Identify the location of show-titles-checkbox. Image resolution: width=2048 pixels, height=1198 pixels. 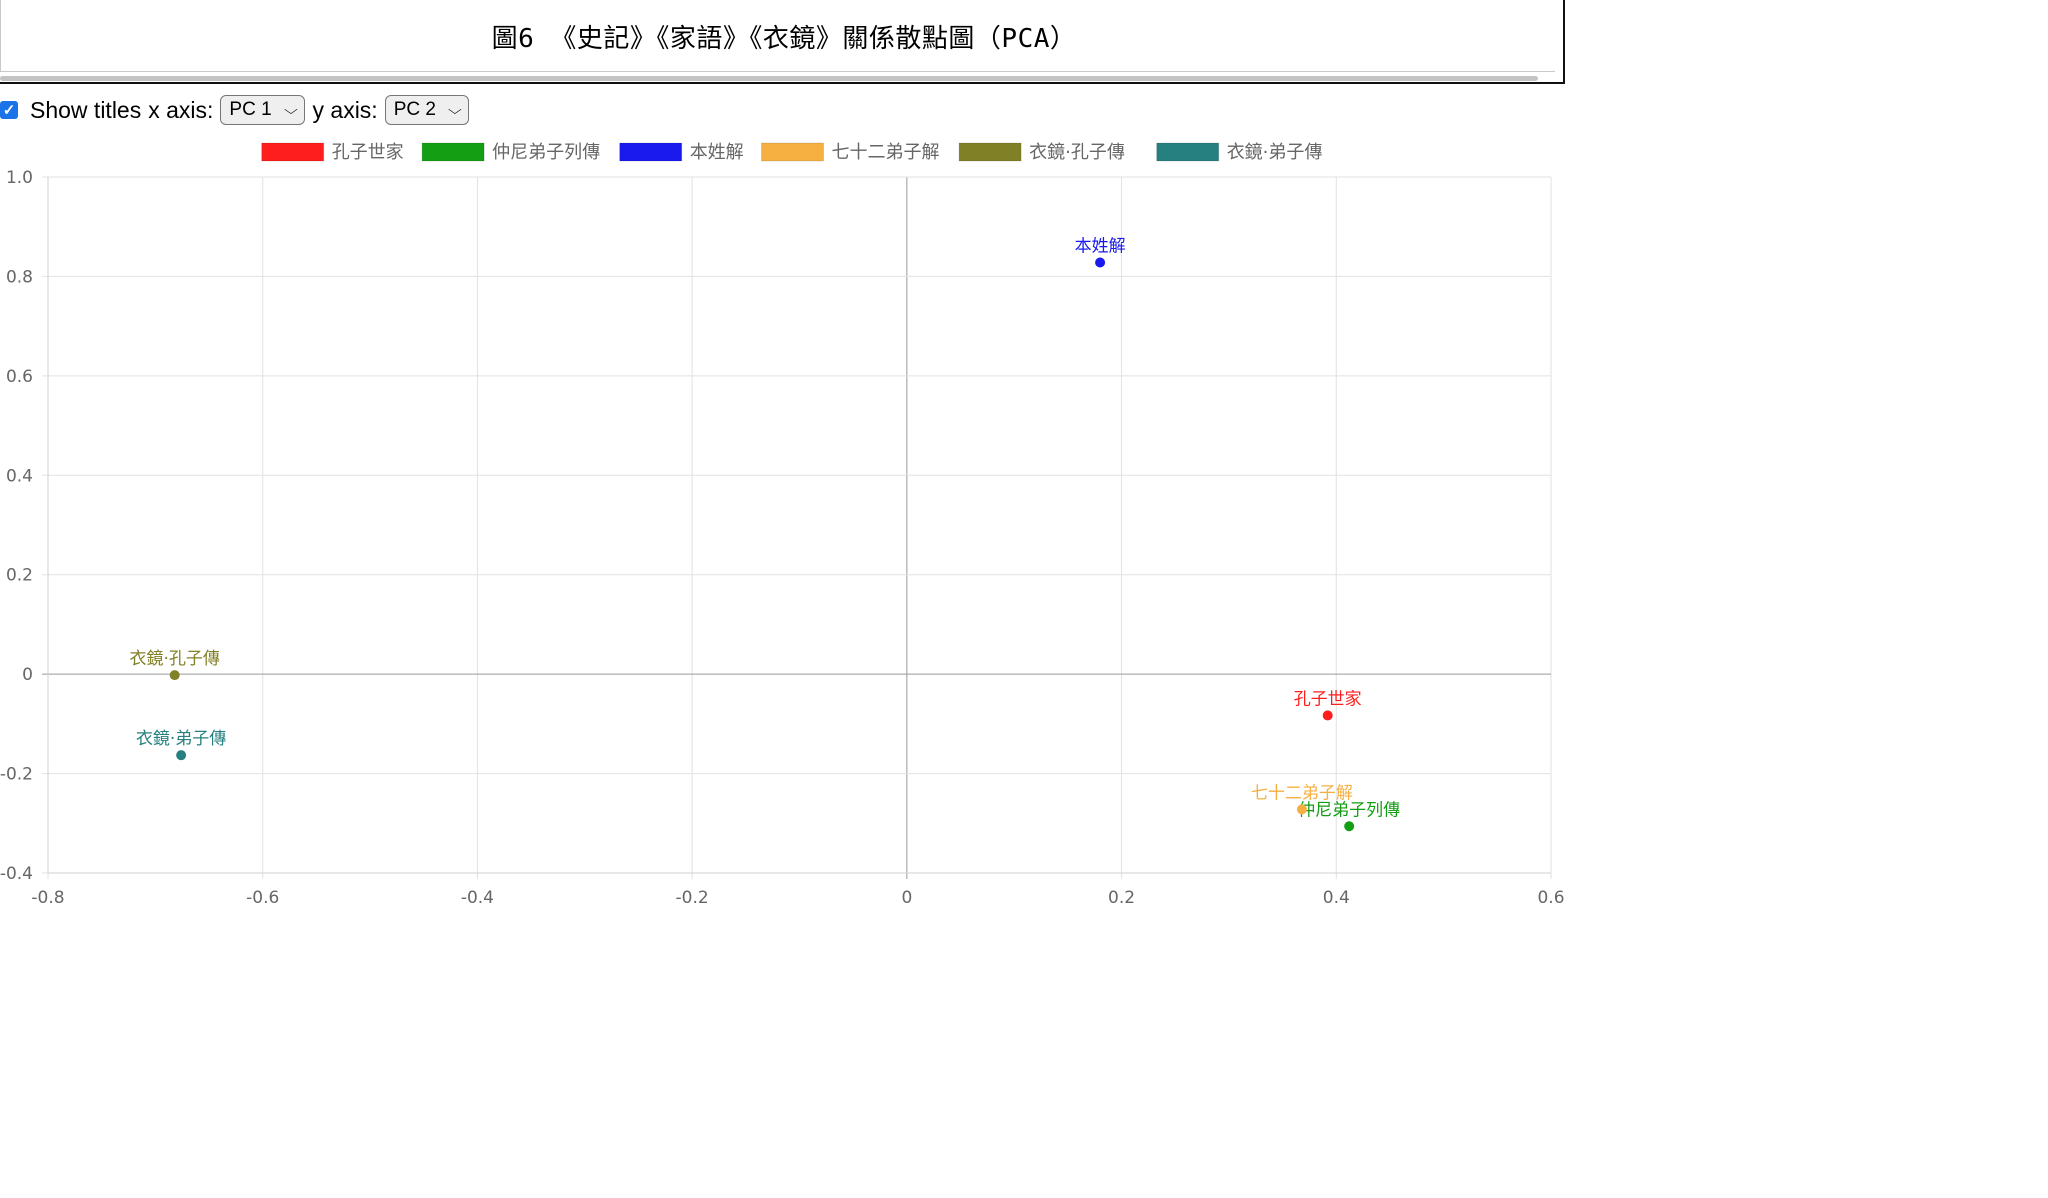
(9, 110).